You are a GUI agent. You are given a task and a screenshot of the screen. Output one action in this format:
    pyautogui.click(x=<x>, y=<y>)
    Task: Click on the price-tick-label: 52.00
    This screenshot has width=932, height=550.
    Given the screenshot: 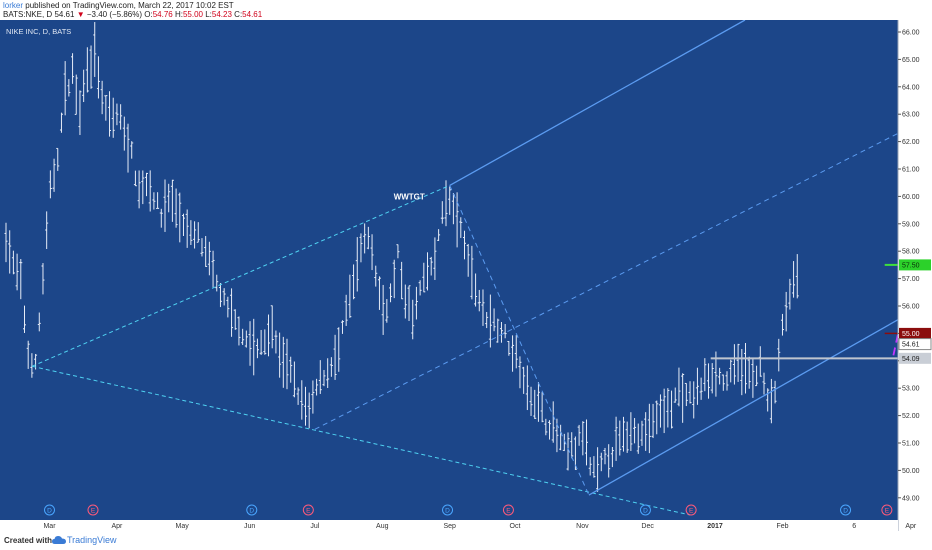 What is the action you would take?
    pyautogui.click(x=911, y=416)
    